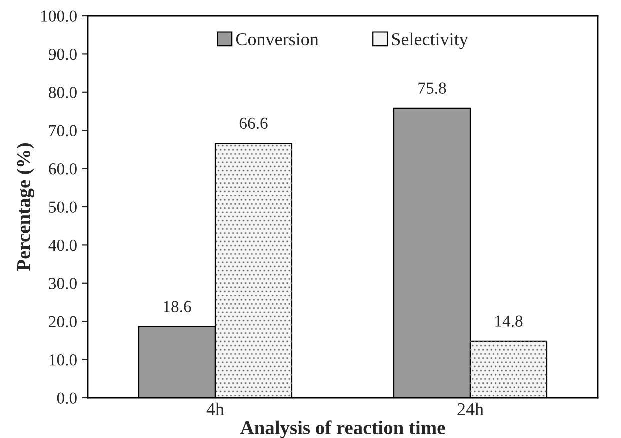 The image size is (621, 438). Describe the element at coordinates (59, 16) in the screenshot. I see `y-tick-label: 100.0` at that location.